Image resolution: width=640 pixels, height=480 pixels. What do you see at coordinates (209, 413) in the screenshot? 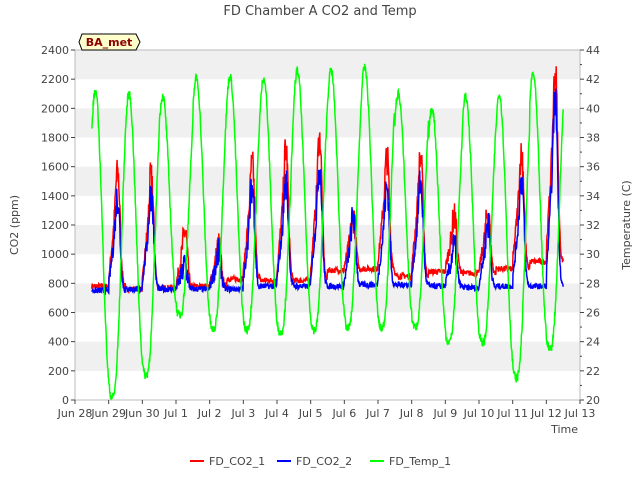
I see `x-tick-label: Jul 2` at bounding box center [209, 413].